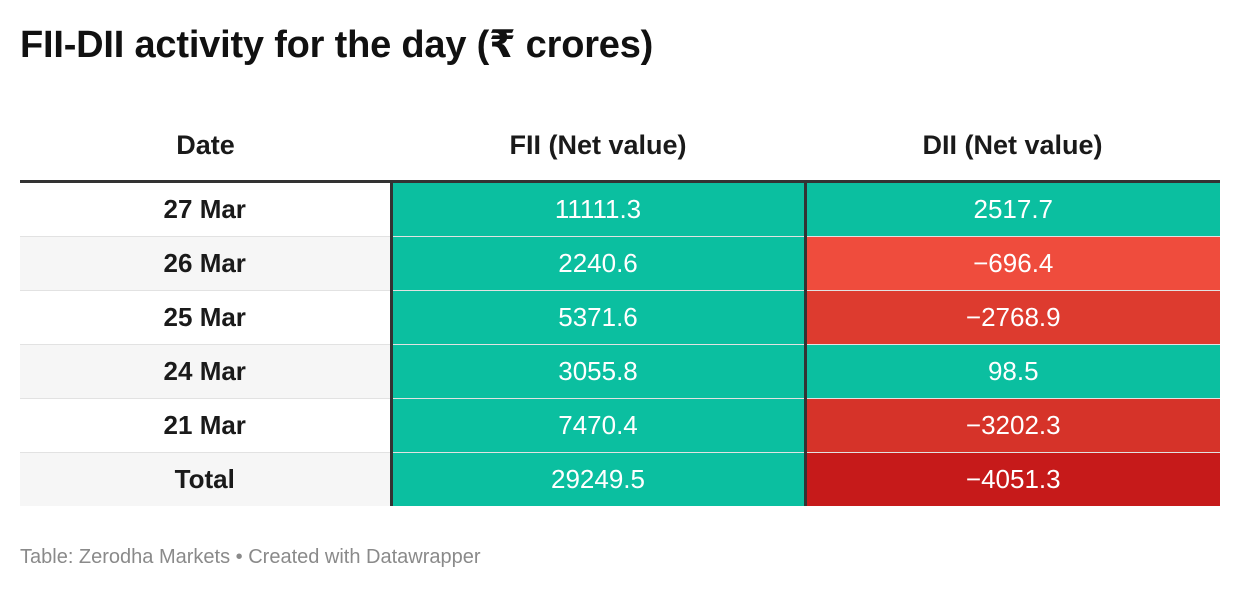  Describe the element at coordinates (206, 317) in the screenshot. I see `date-cell: 25 Mar` at that location.